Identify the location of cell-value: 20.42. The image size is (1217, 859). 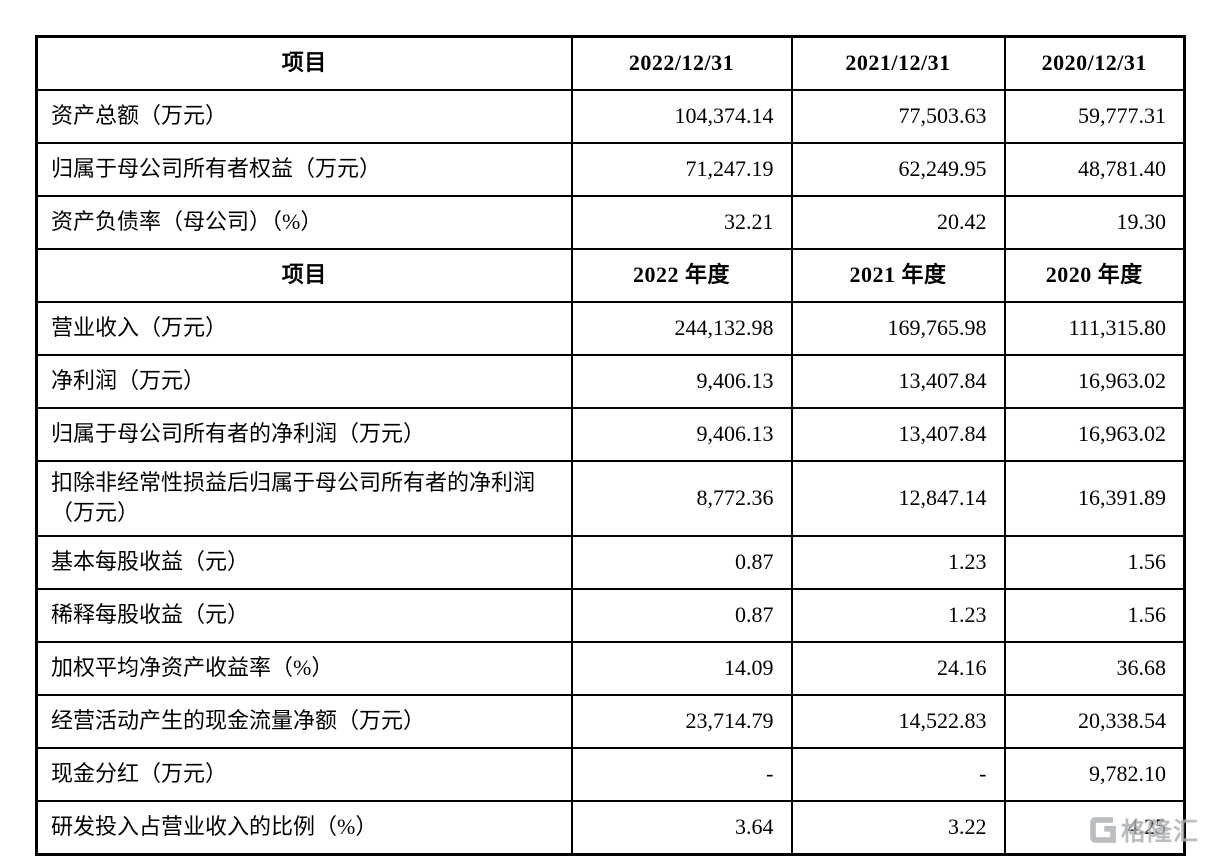
(898, 222).